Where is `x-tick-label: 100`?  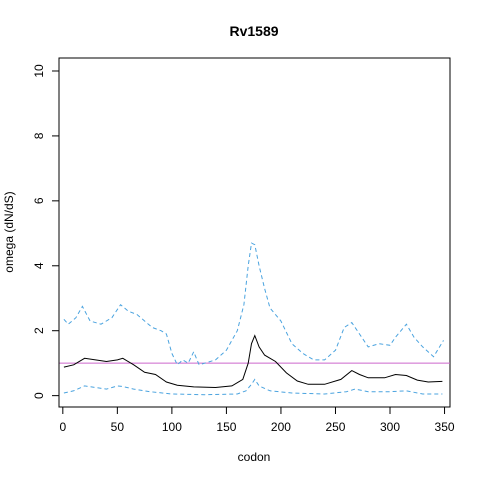
x-tick-label: 100 is located at coordinates (172, 427).